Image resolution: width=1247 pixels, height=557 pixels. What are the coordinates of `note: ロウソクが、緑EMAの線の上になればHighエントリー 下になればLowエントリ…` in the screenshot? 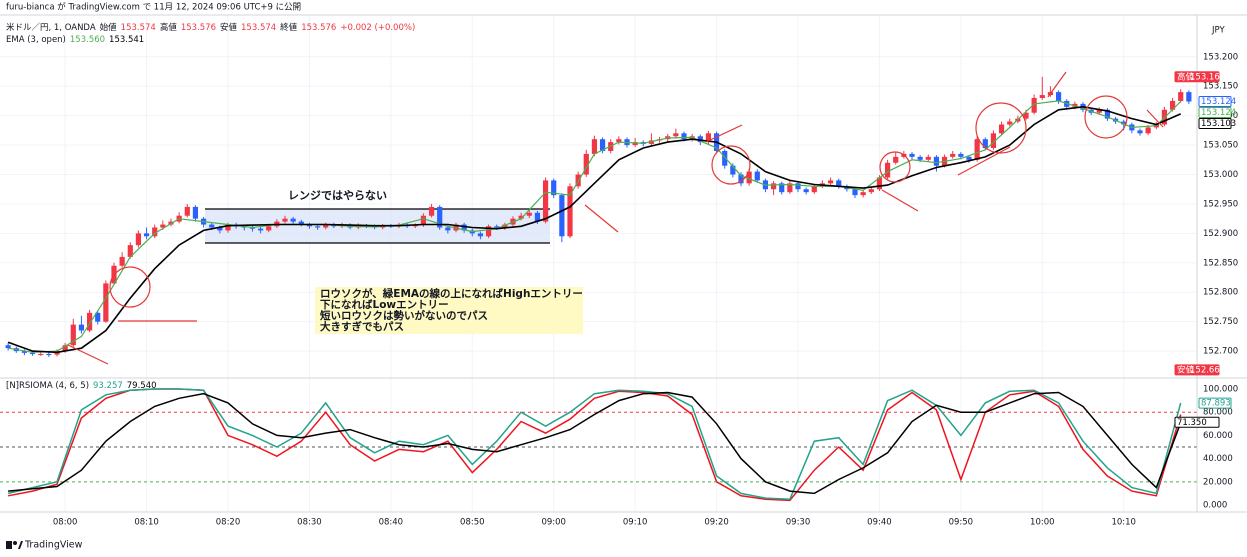 It's located at (451, 310).